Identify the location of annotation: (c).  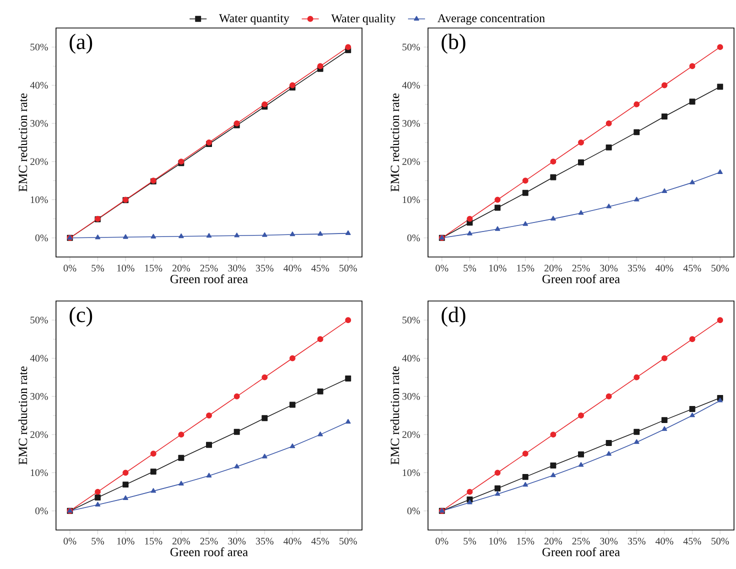
(81, 316).